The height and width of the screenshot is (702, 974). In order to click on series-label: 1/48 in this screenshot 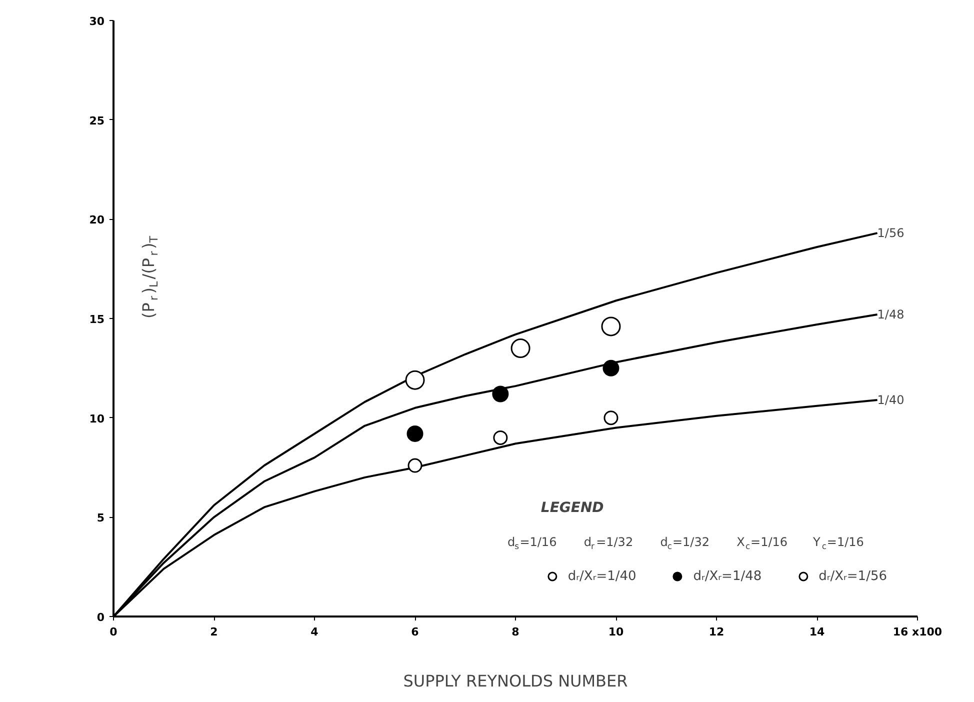, I will do `click(890, 315)`.